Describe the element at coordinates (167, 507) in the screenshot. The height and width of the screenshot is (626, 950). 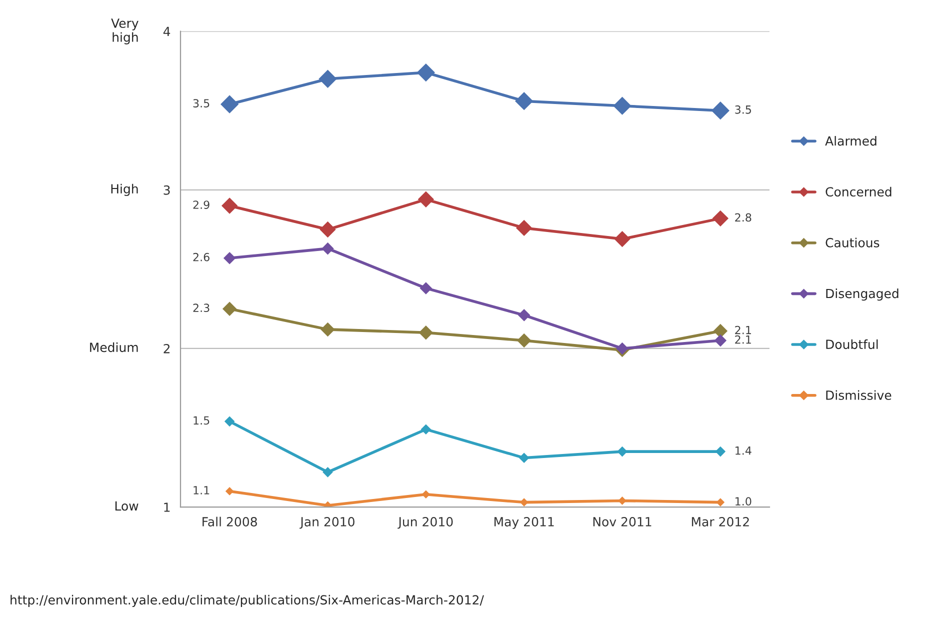
I see `y-tick-label: 1` at that location.